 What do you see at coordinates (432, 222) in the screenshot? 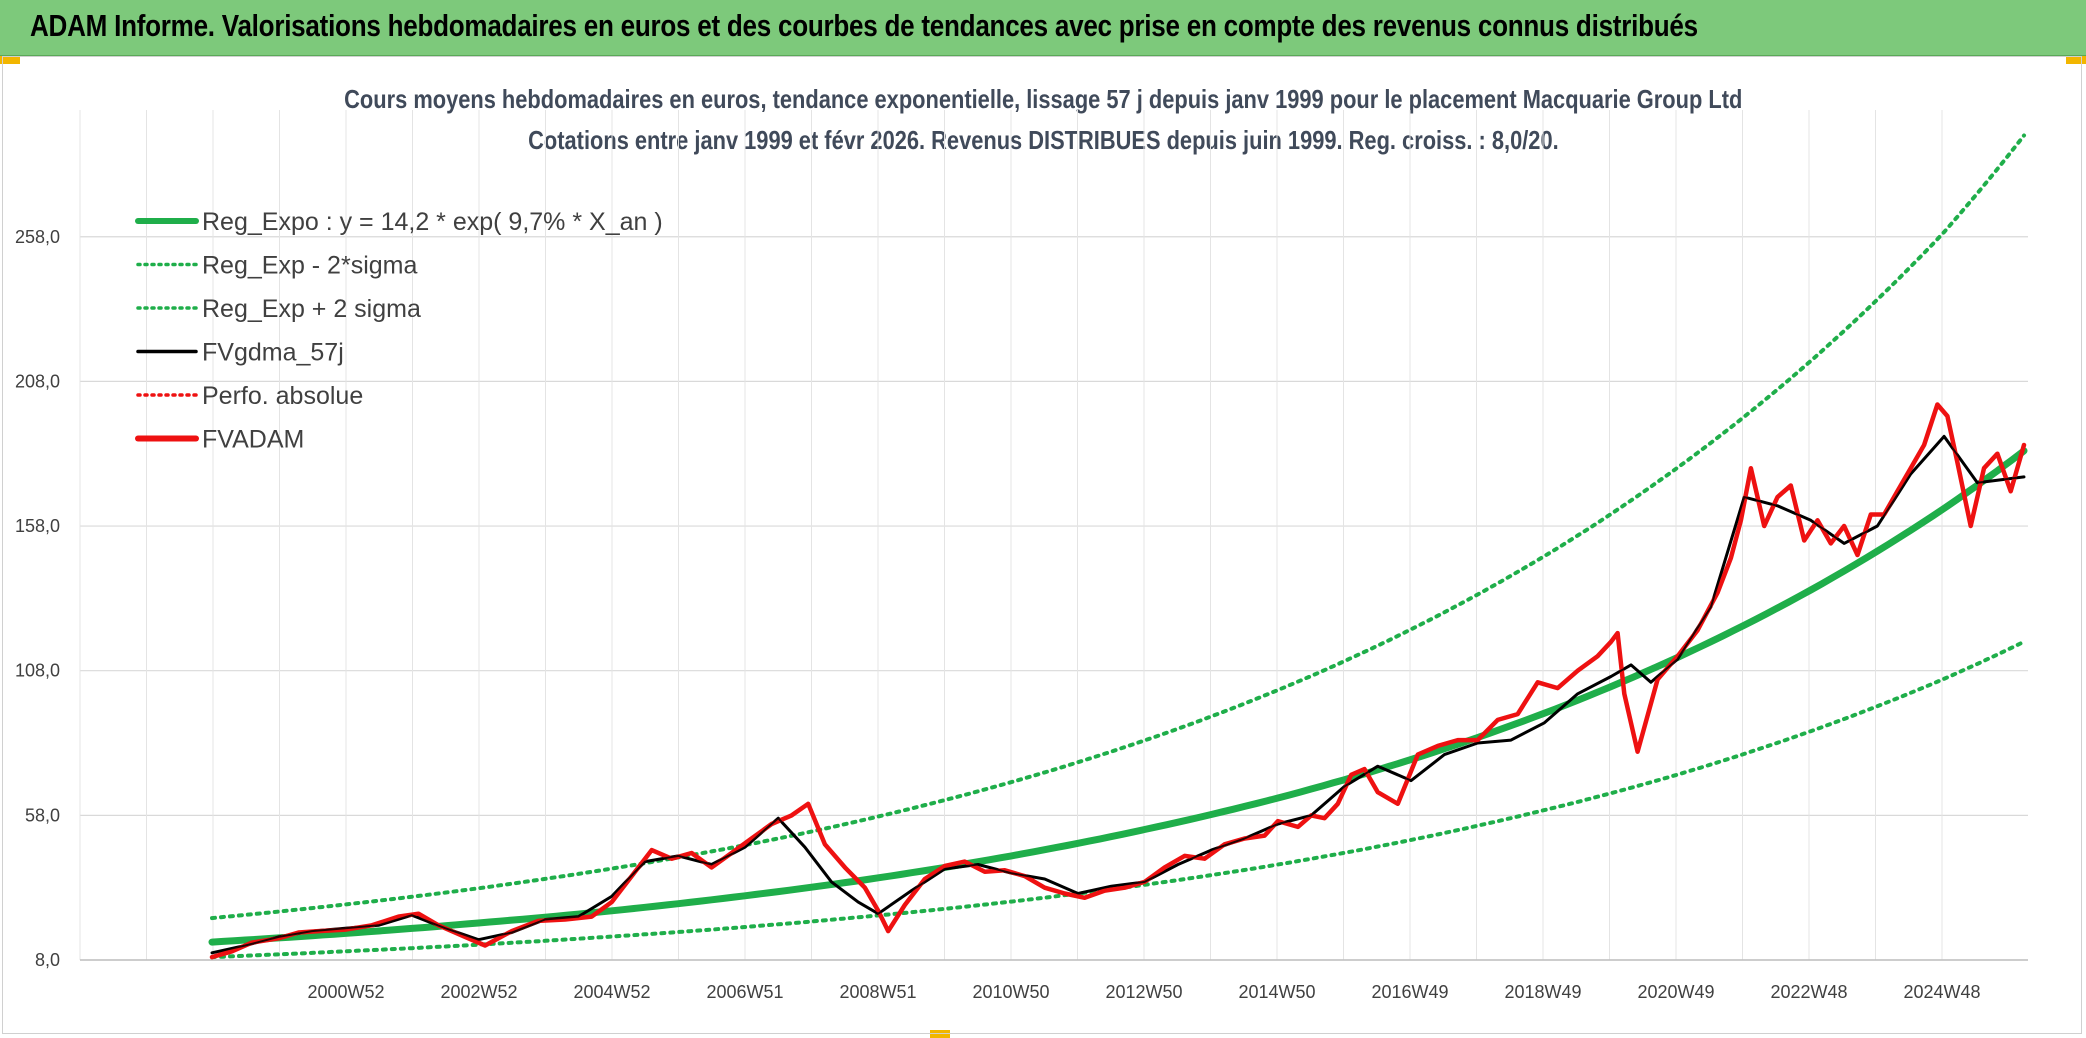
I see `legend-label: Reg_Expo : y = 14,2 * exp( 9,7% * X_an )` at bounding box center [432, 222].